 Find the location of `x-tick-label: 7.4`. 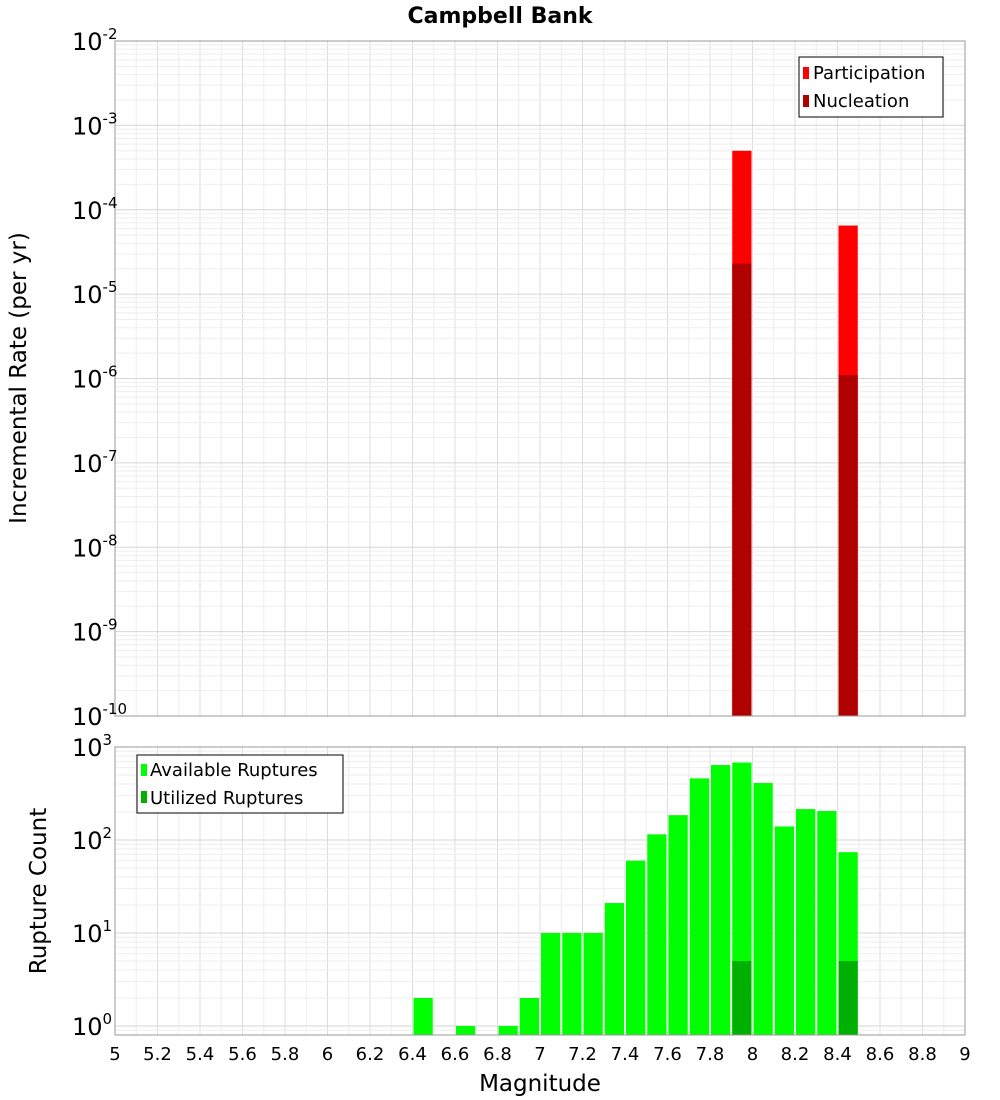

x-tick-label: 7.4 is located at coordinates (625, 1054).